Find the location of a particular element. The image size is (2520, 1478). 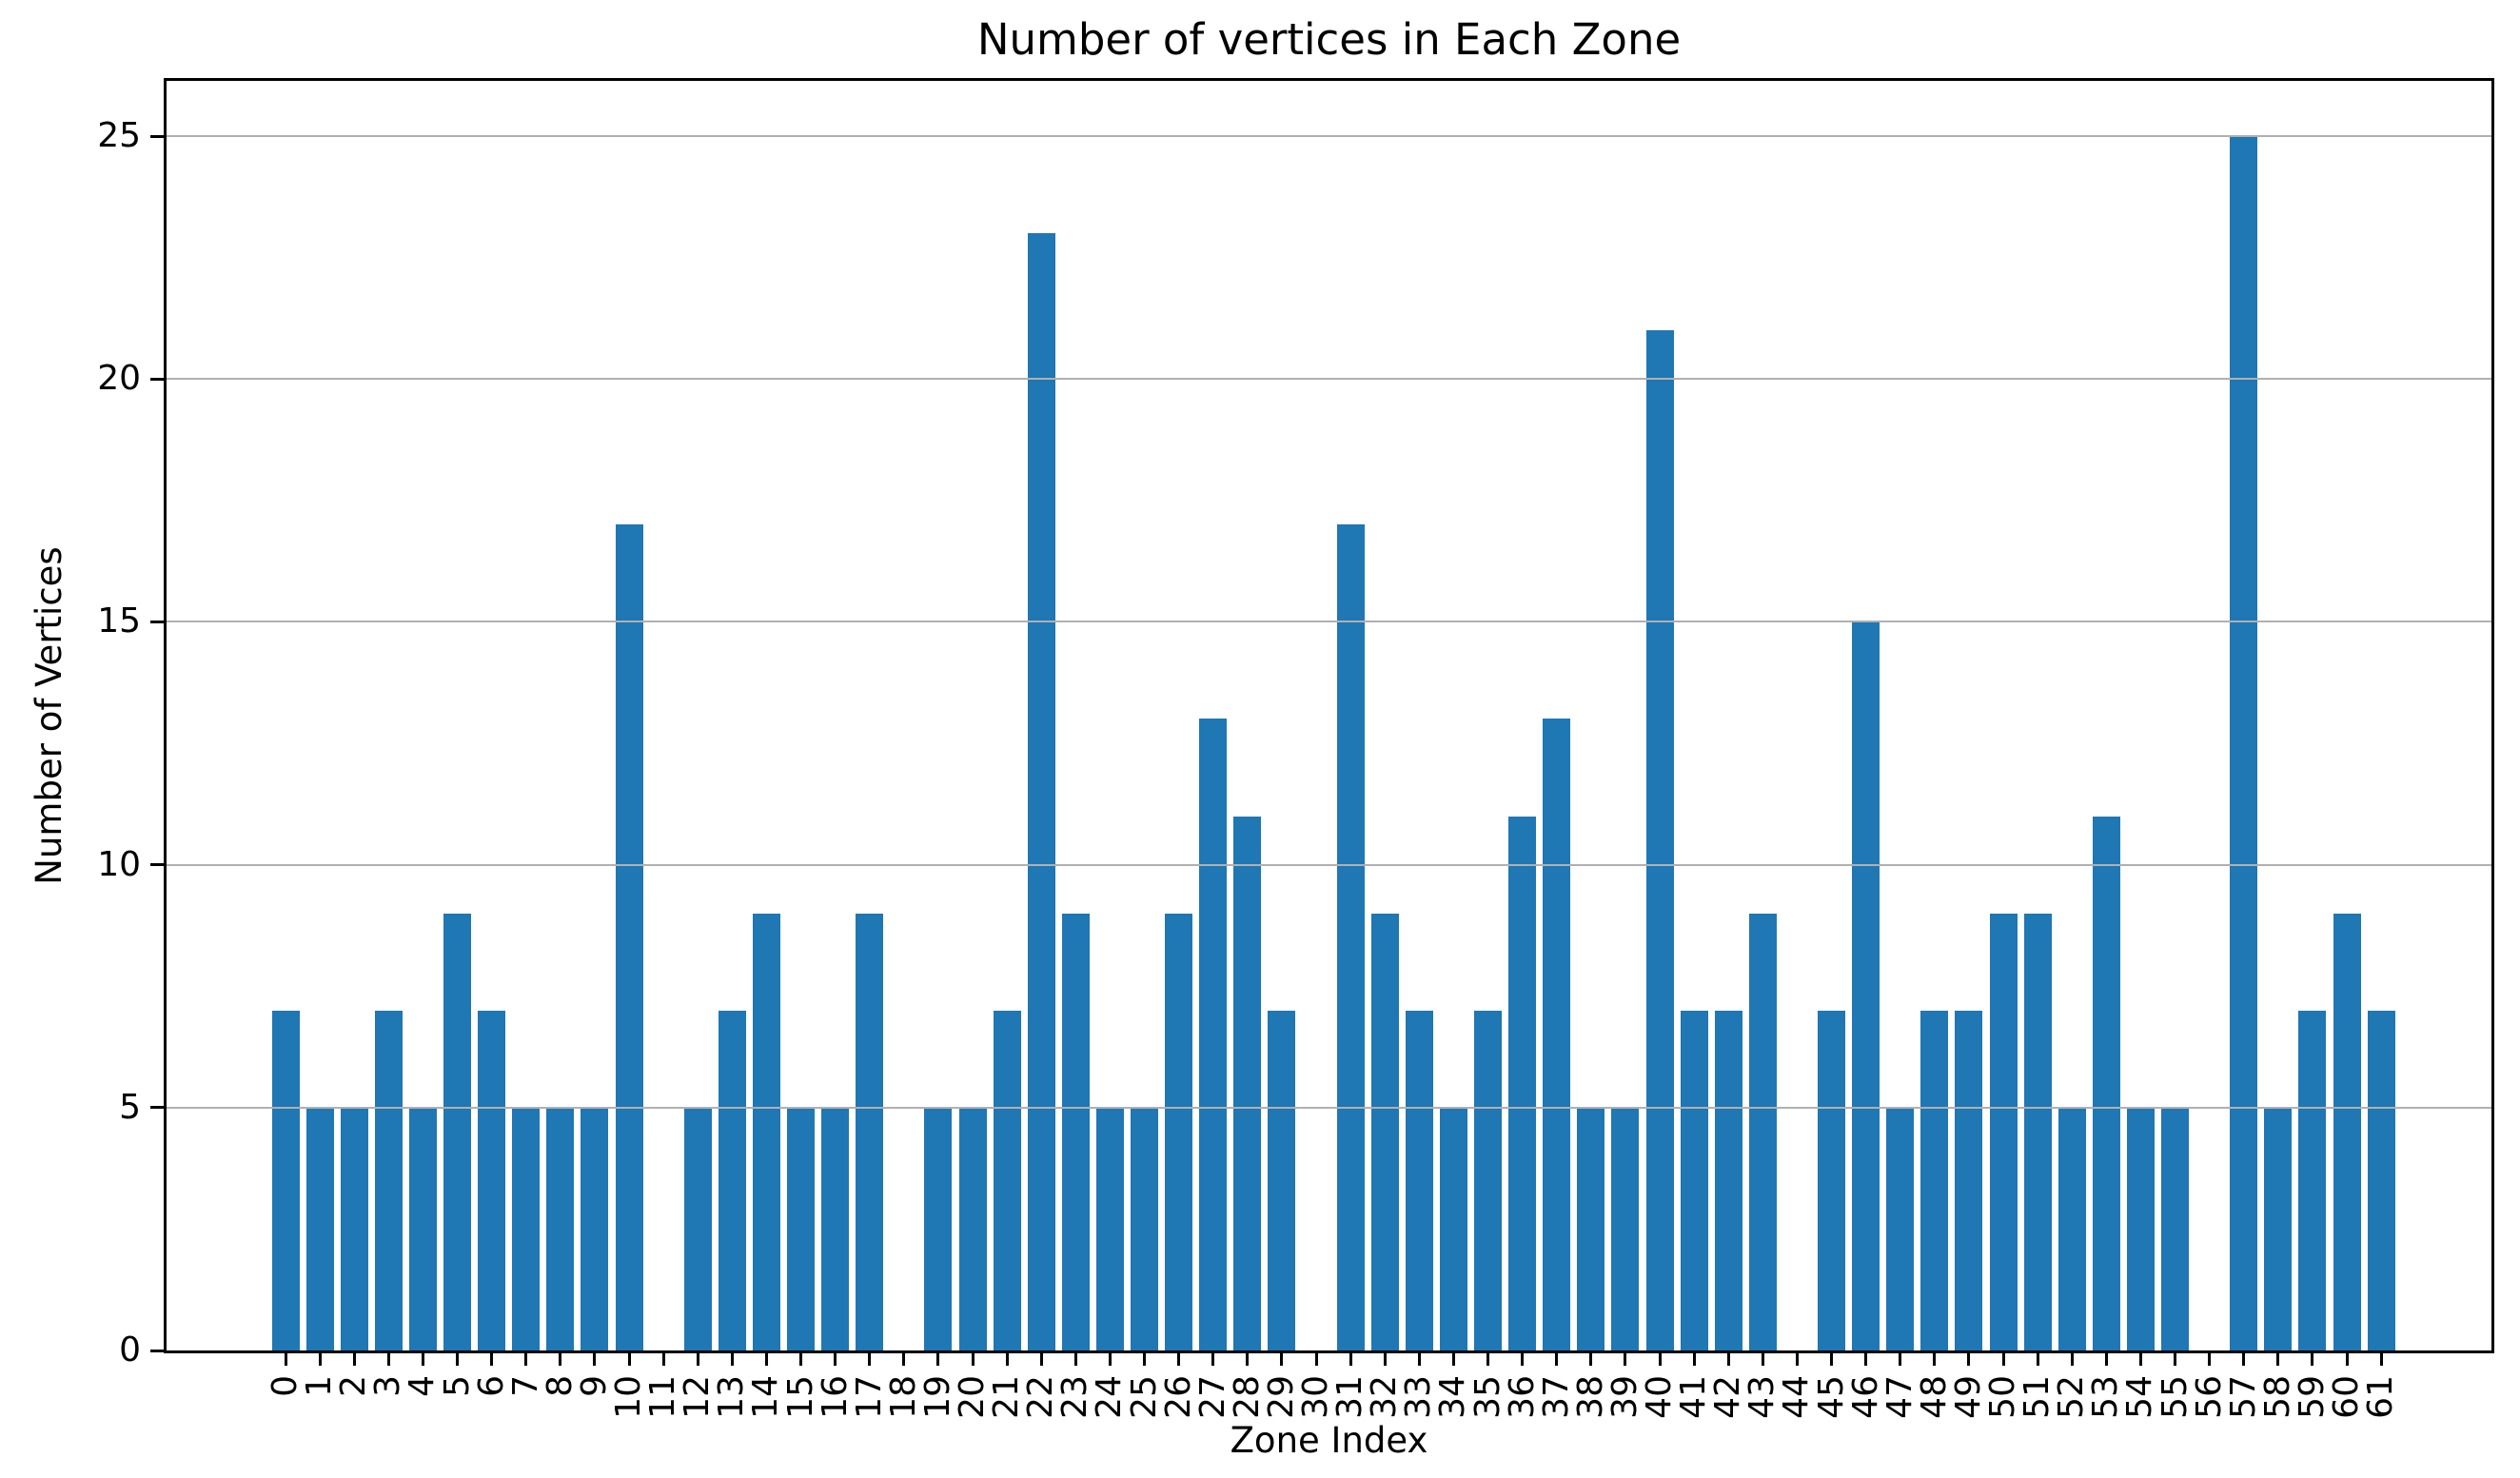

x-tick-label-28: 28 is located at coordinates (1247, 1397).